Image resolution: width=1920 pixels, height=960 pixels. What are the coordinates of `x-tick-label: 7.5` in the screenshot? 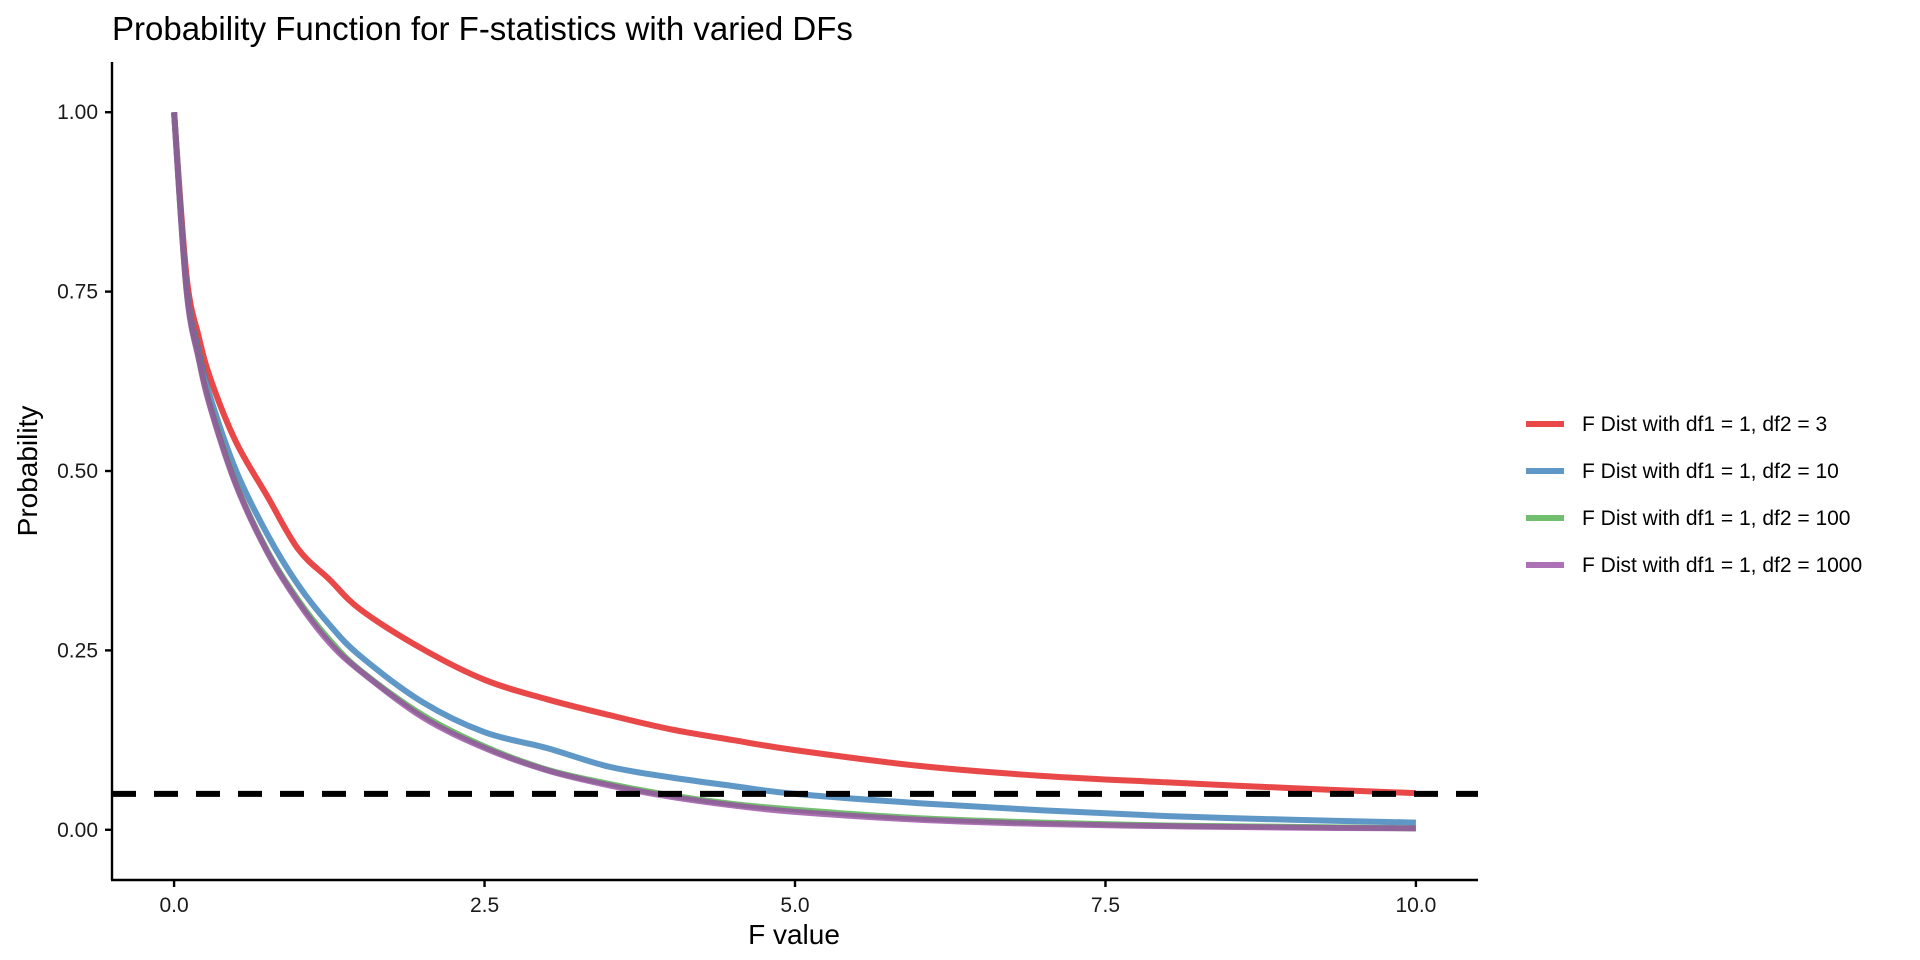 It's located at (1105, 905).